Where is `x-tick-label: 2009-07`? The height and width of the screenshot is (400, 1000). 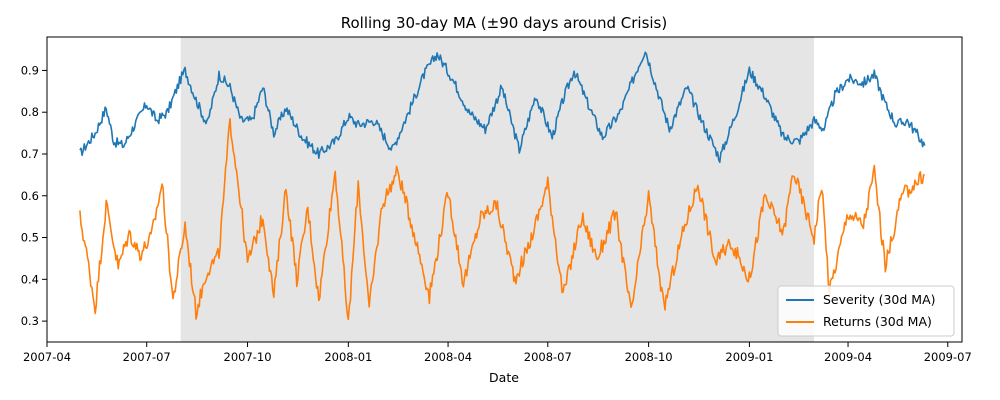 x-tick-label: 2009-07 is located at coordinates (948, 357).